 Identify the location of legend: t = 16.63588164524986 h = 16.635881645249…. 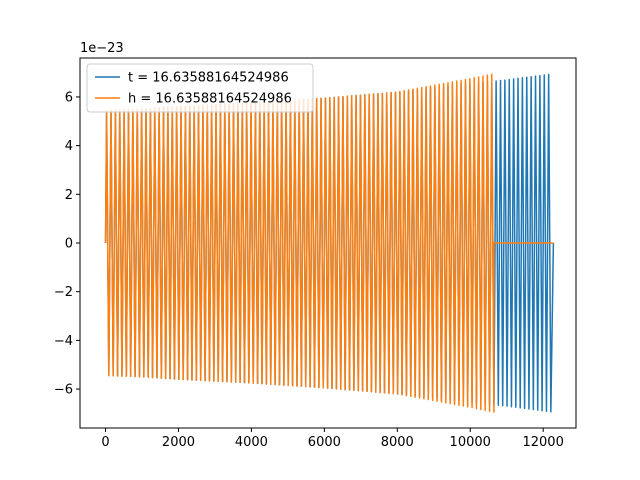
(200, 88).